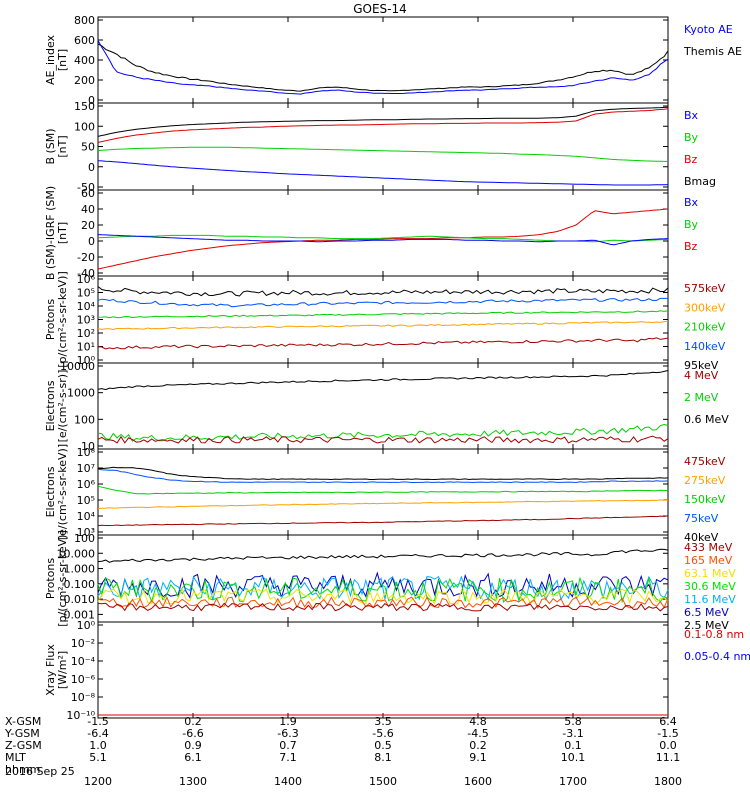 Image resolution: width=750 pixels, height=800 pixels. I want to click on legend-label: 40keV, so click(701, 537).